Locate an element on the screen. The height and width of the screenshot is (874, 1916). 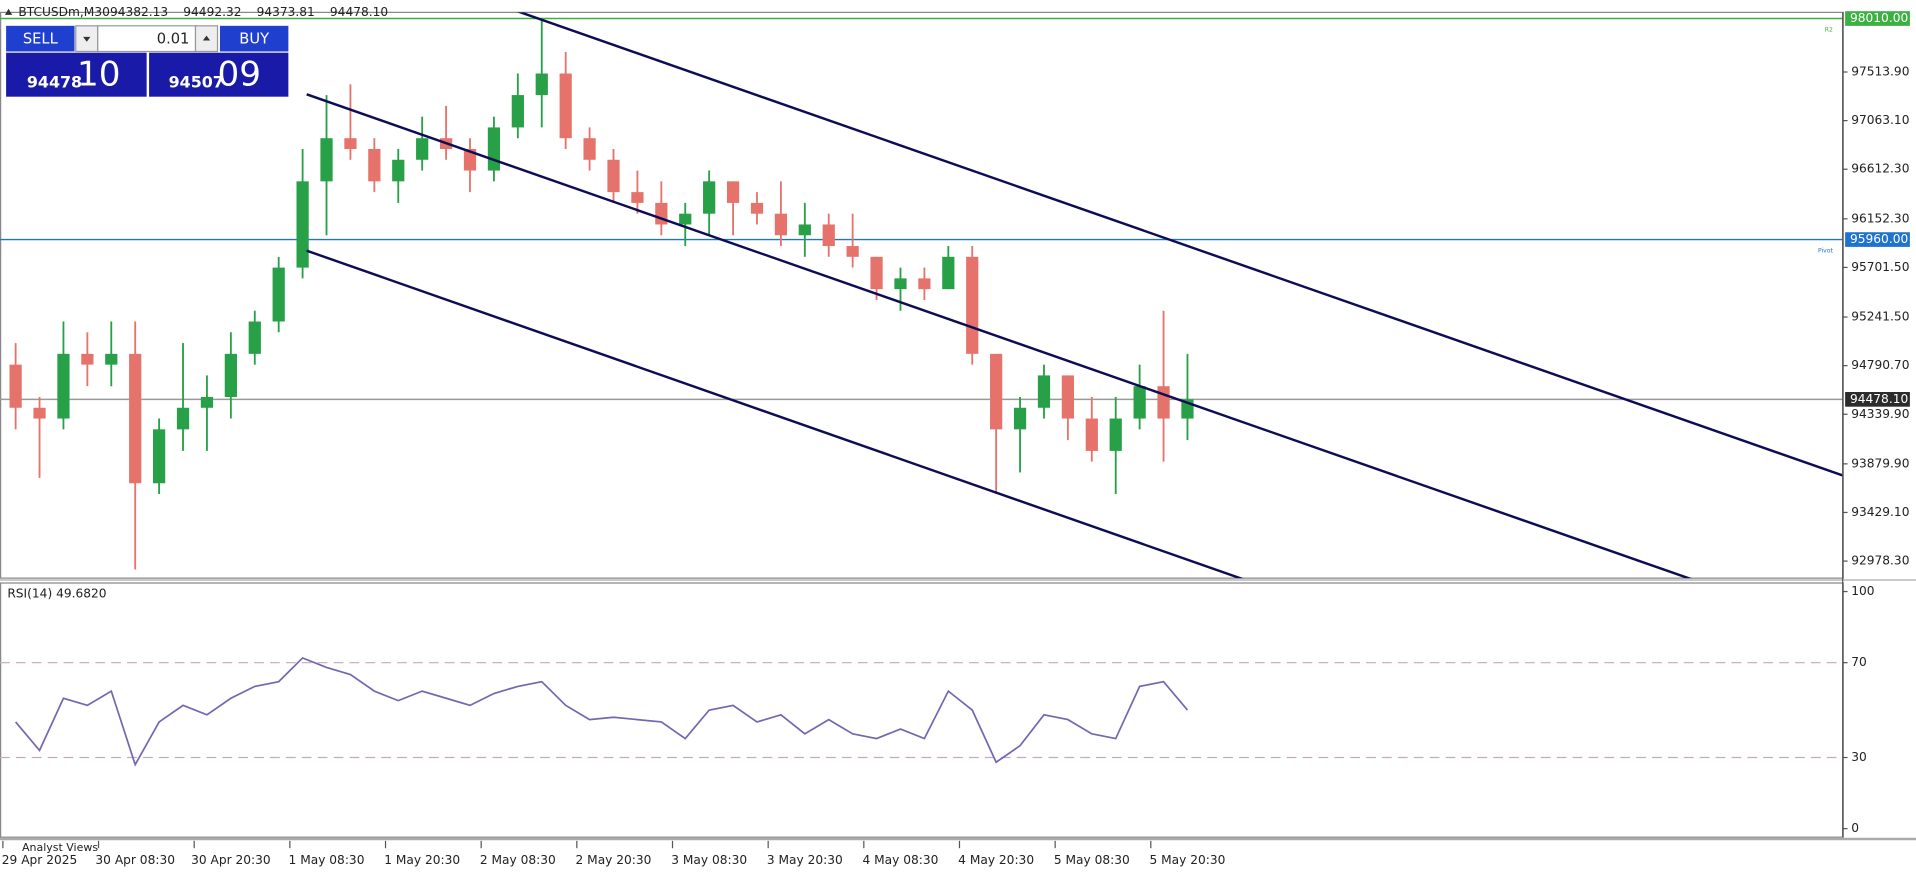
y-tick-label: 97063.10 is located at coordinates (1880, 120).